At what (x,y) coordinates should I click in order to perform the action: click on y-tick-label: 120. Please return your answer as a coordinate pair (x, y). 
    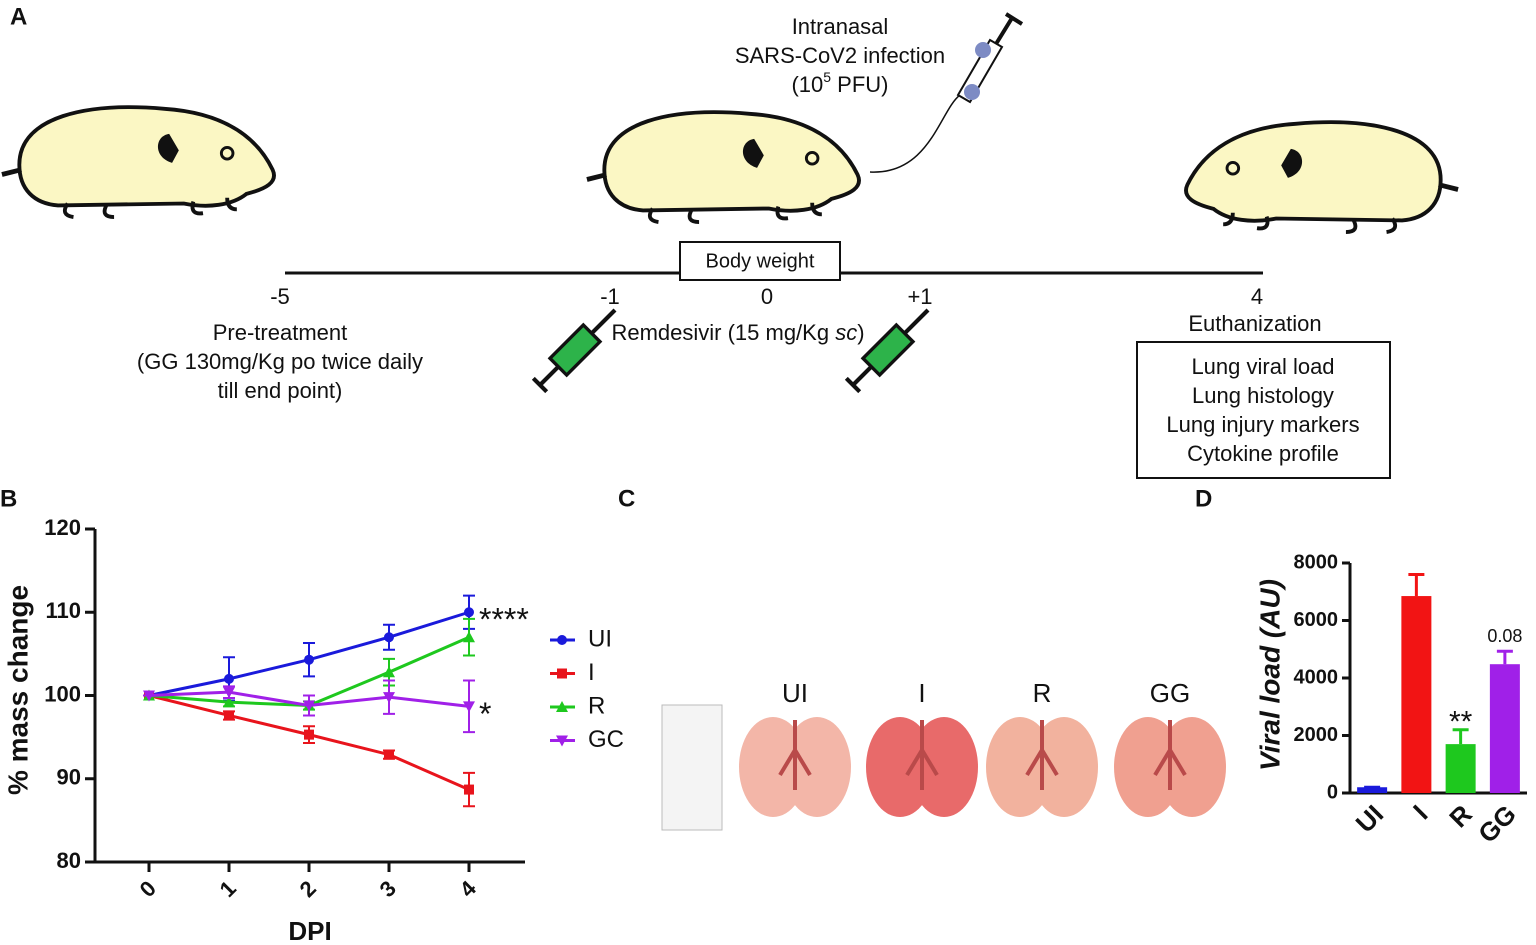
    Looking at the image, I should click on (62, 527).